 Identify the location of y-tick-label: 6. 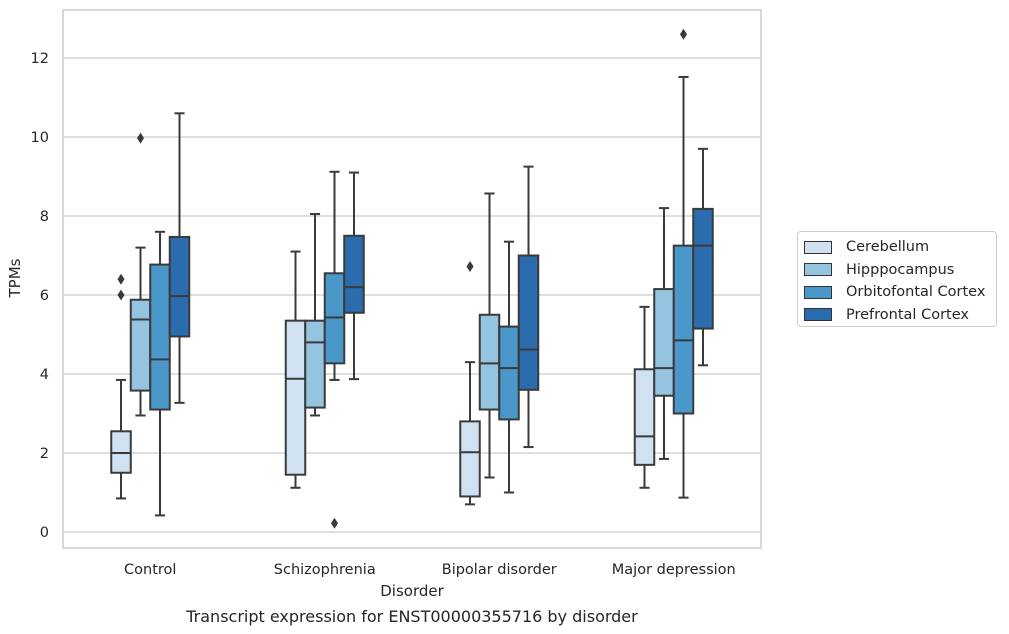
(44, 296).